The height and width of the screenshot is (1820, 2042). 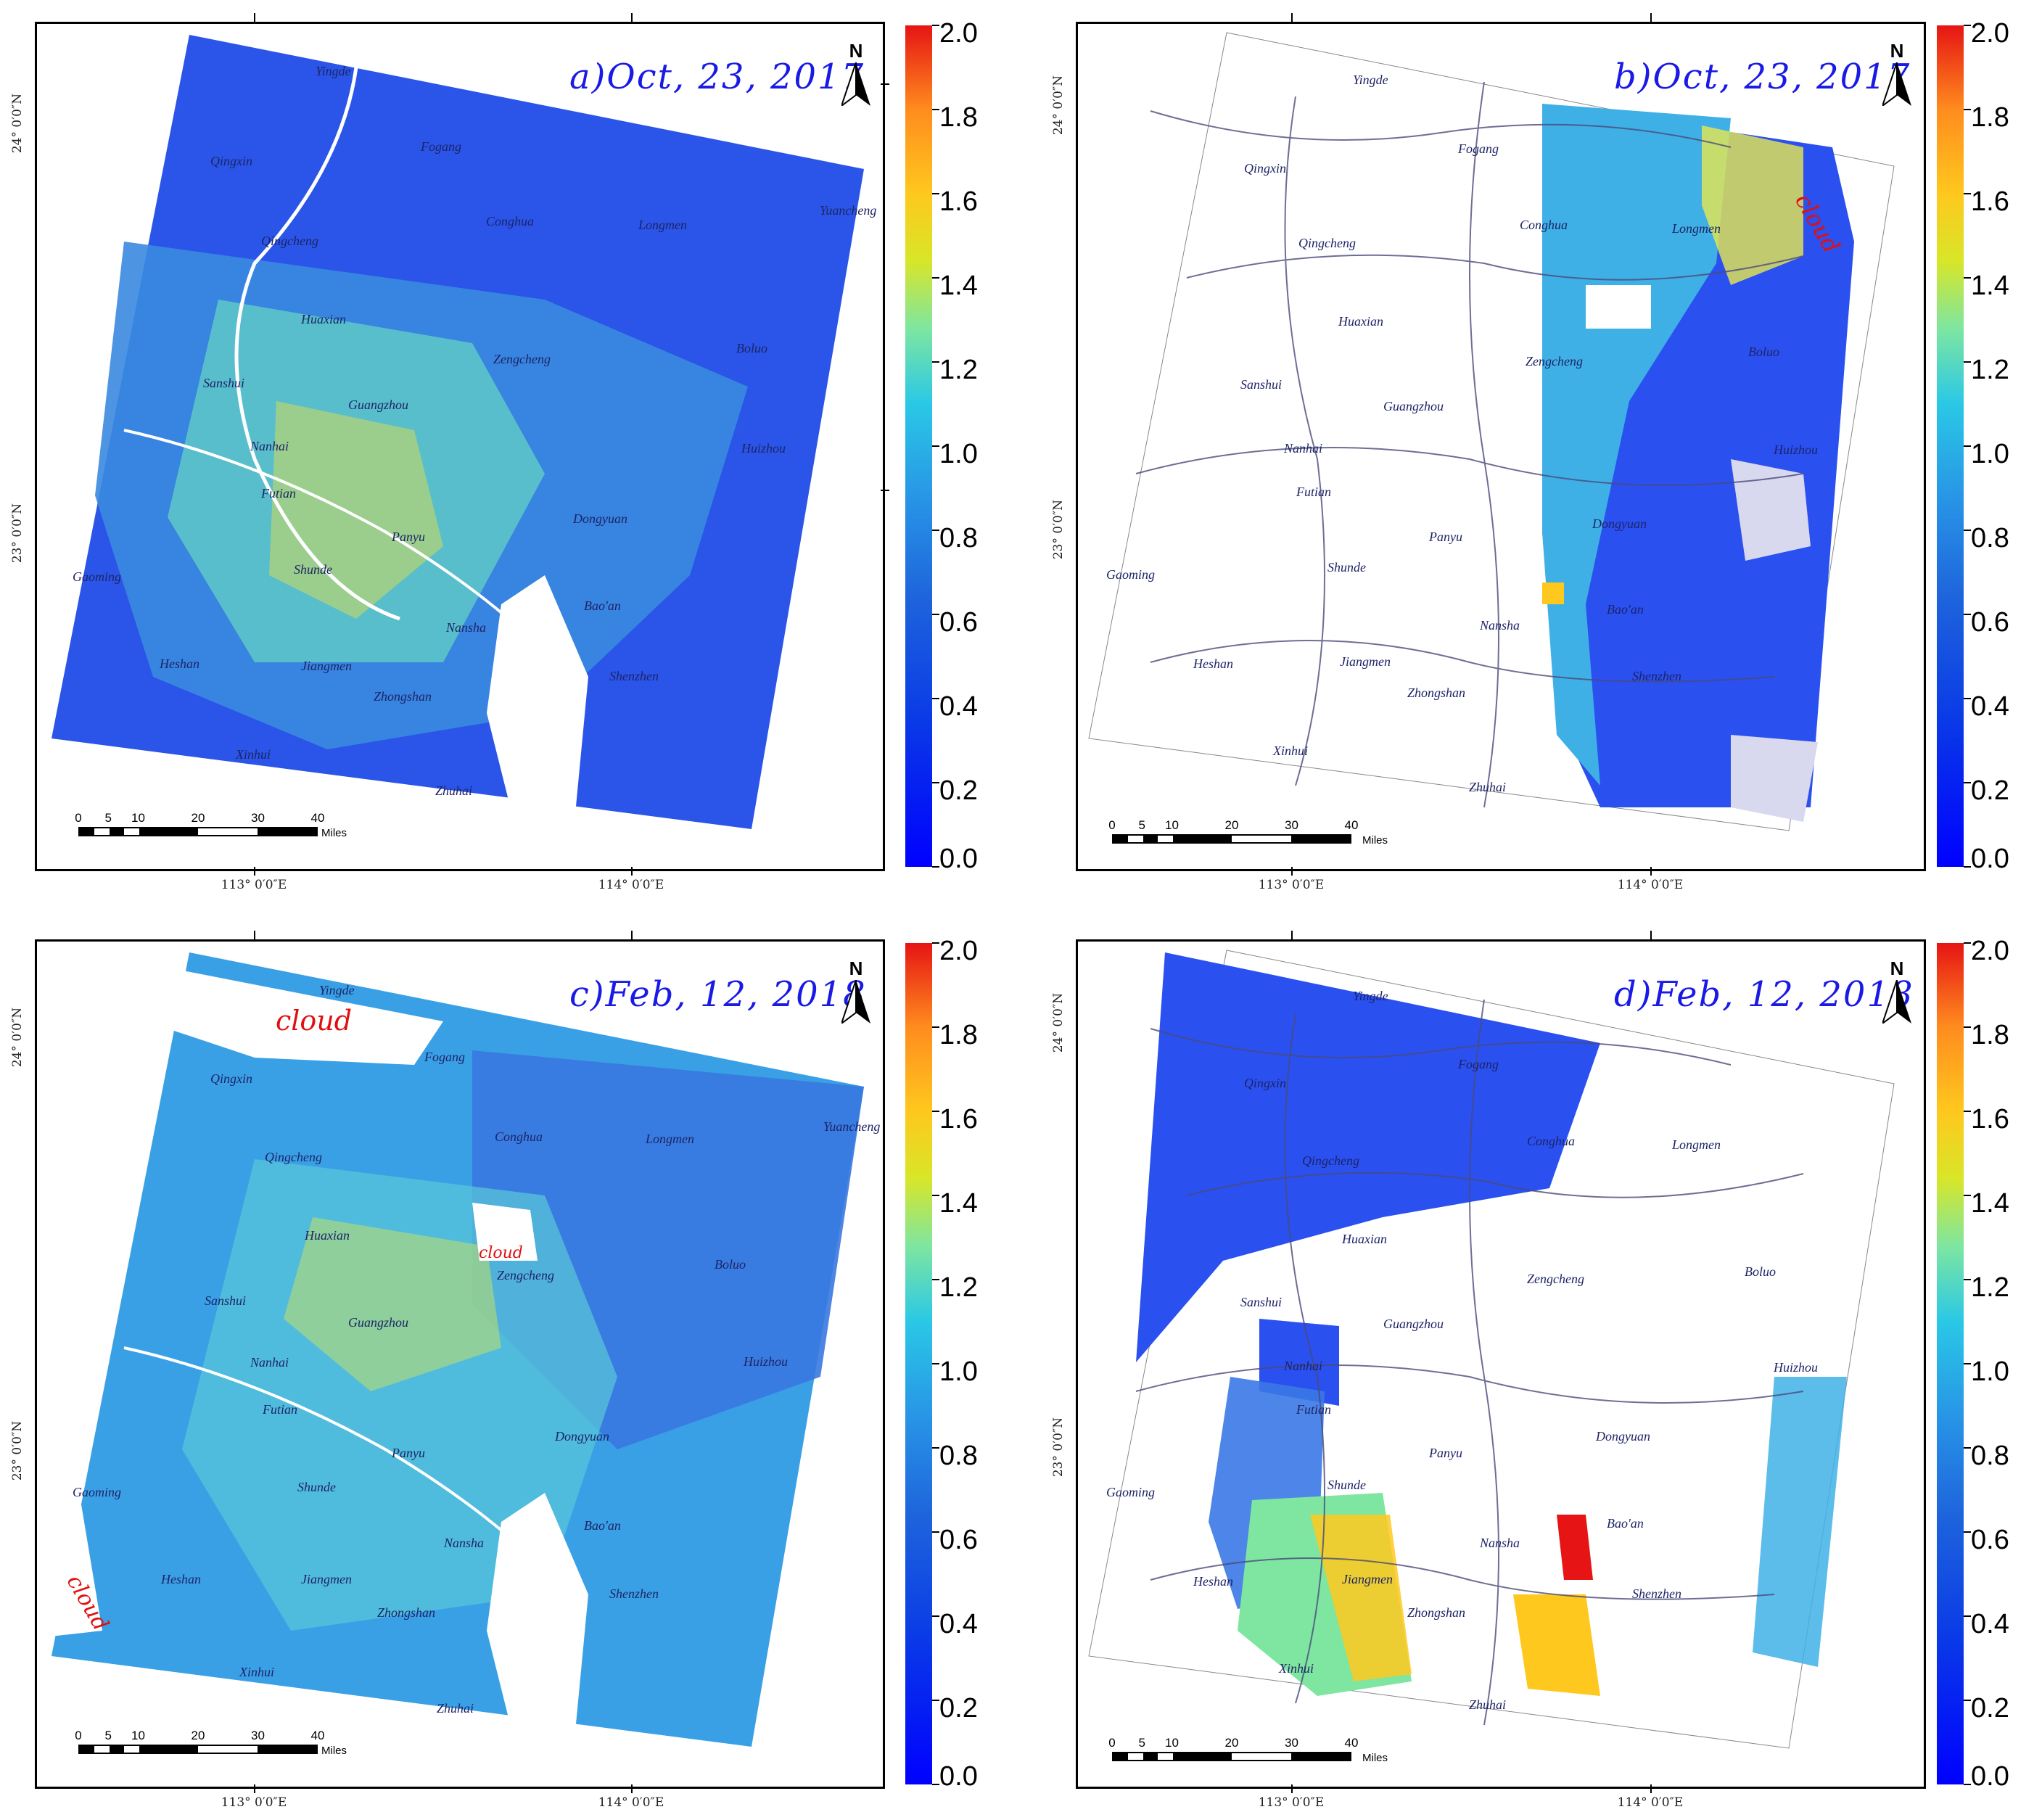 I want to click on scale-tick: 10, so click(x=138, y=818).